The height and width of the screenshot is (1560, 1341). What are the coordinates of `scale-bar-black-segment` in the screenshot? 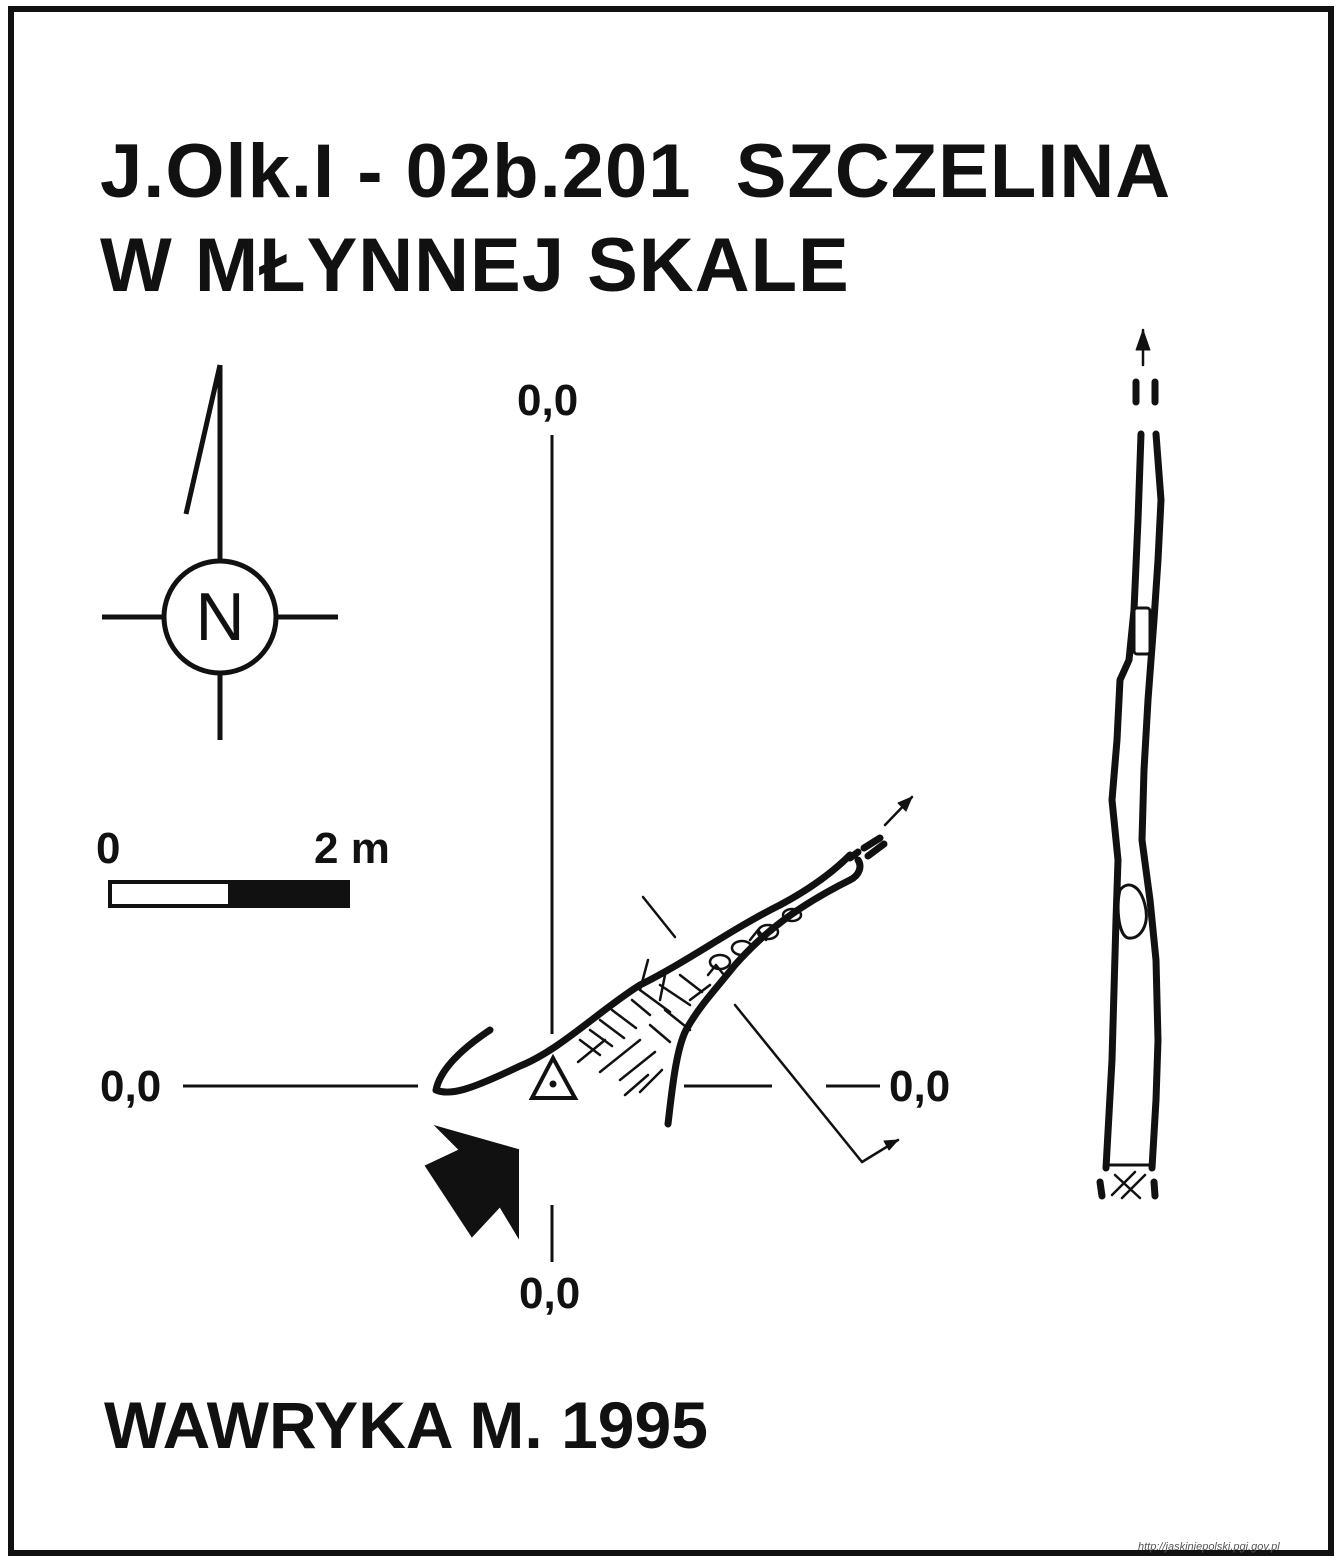 It's located at (289, 894).